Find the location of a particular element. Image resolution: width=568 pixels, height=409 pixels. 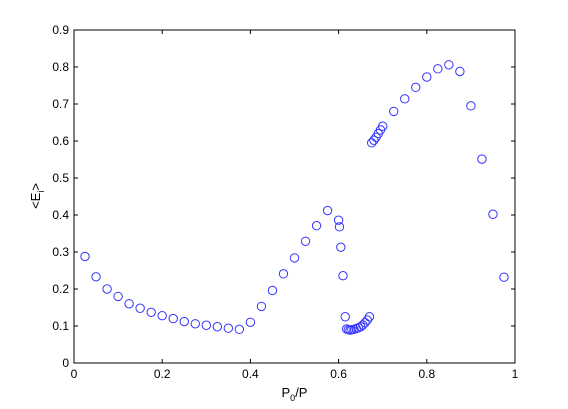

x-tick-label: 0.8 is located at coordinates (426, 374).